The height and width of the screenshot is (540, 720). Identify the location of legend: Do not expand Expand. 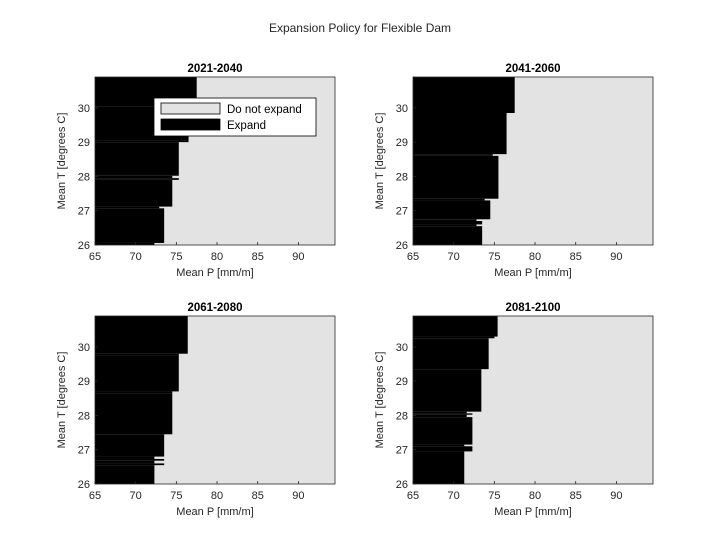
(235, 117).